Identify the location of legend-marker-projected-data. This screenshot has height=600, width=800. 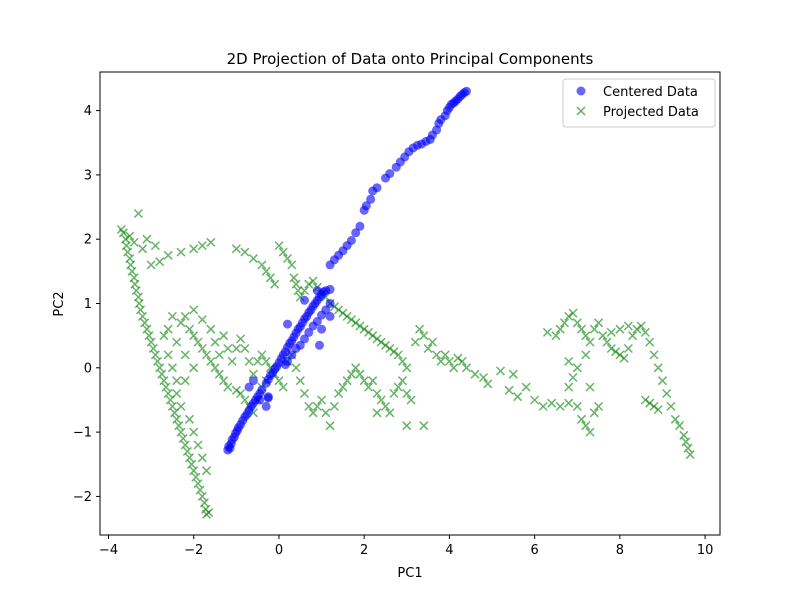
(581, 111).